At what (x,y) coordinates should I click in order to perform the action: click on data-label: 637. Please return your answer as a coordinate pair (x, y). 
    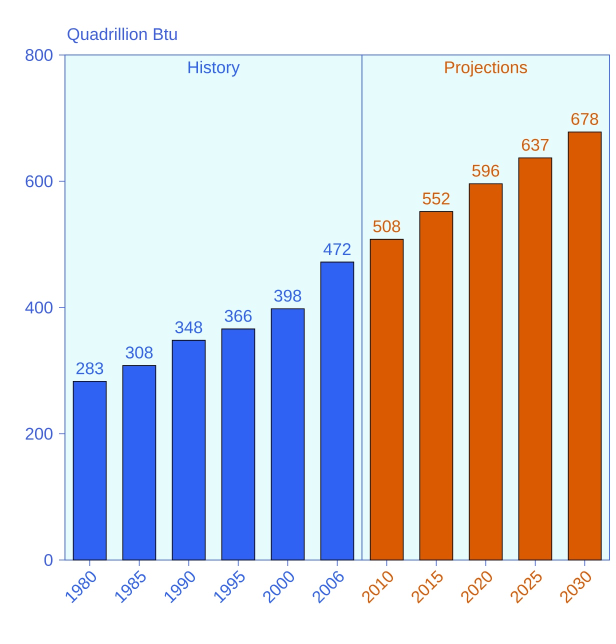
    Looking at the image, I should click on (535, 144).